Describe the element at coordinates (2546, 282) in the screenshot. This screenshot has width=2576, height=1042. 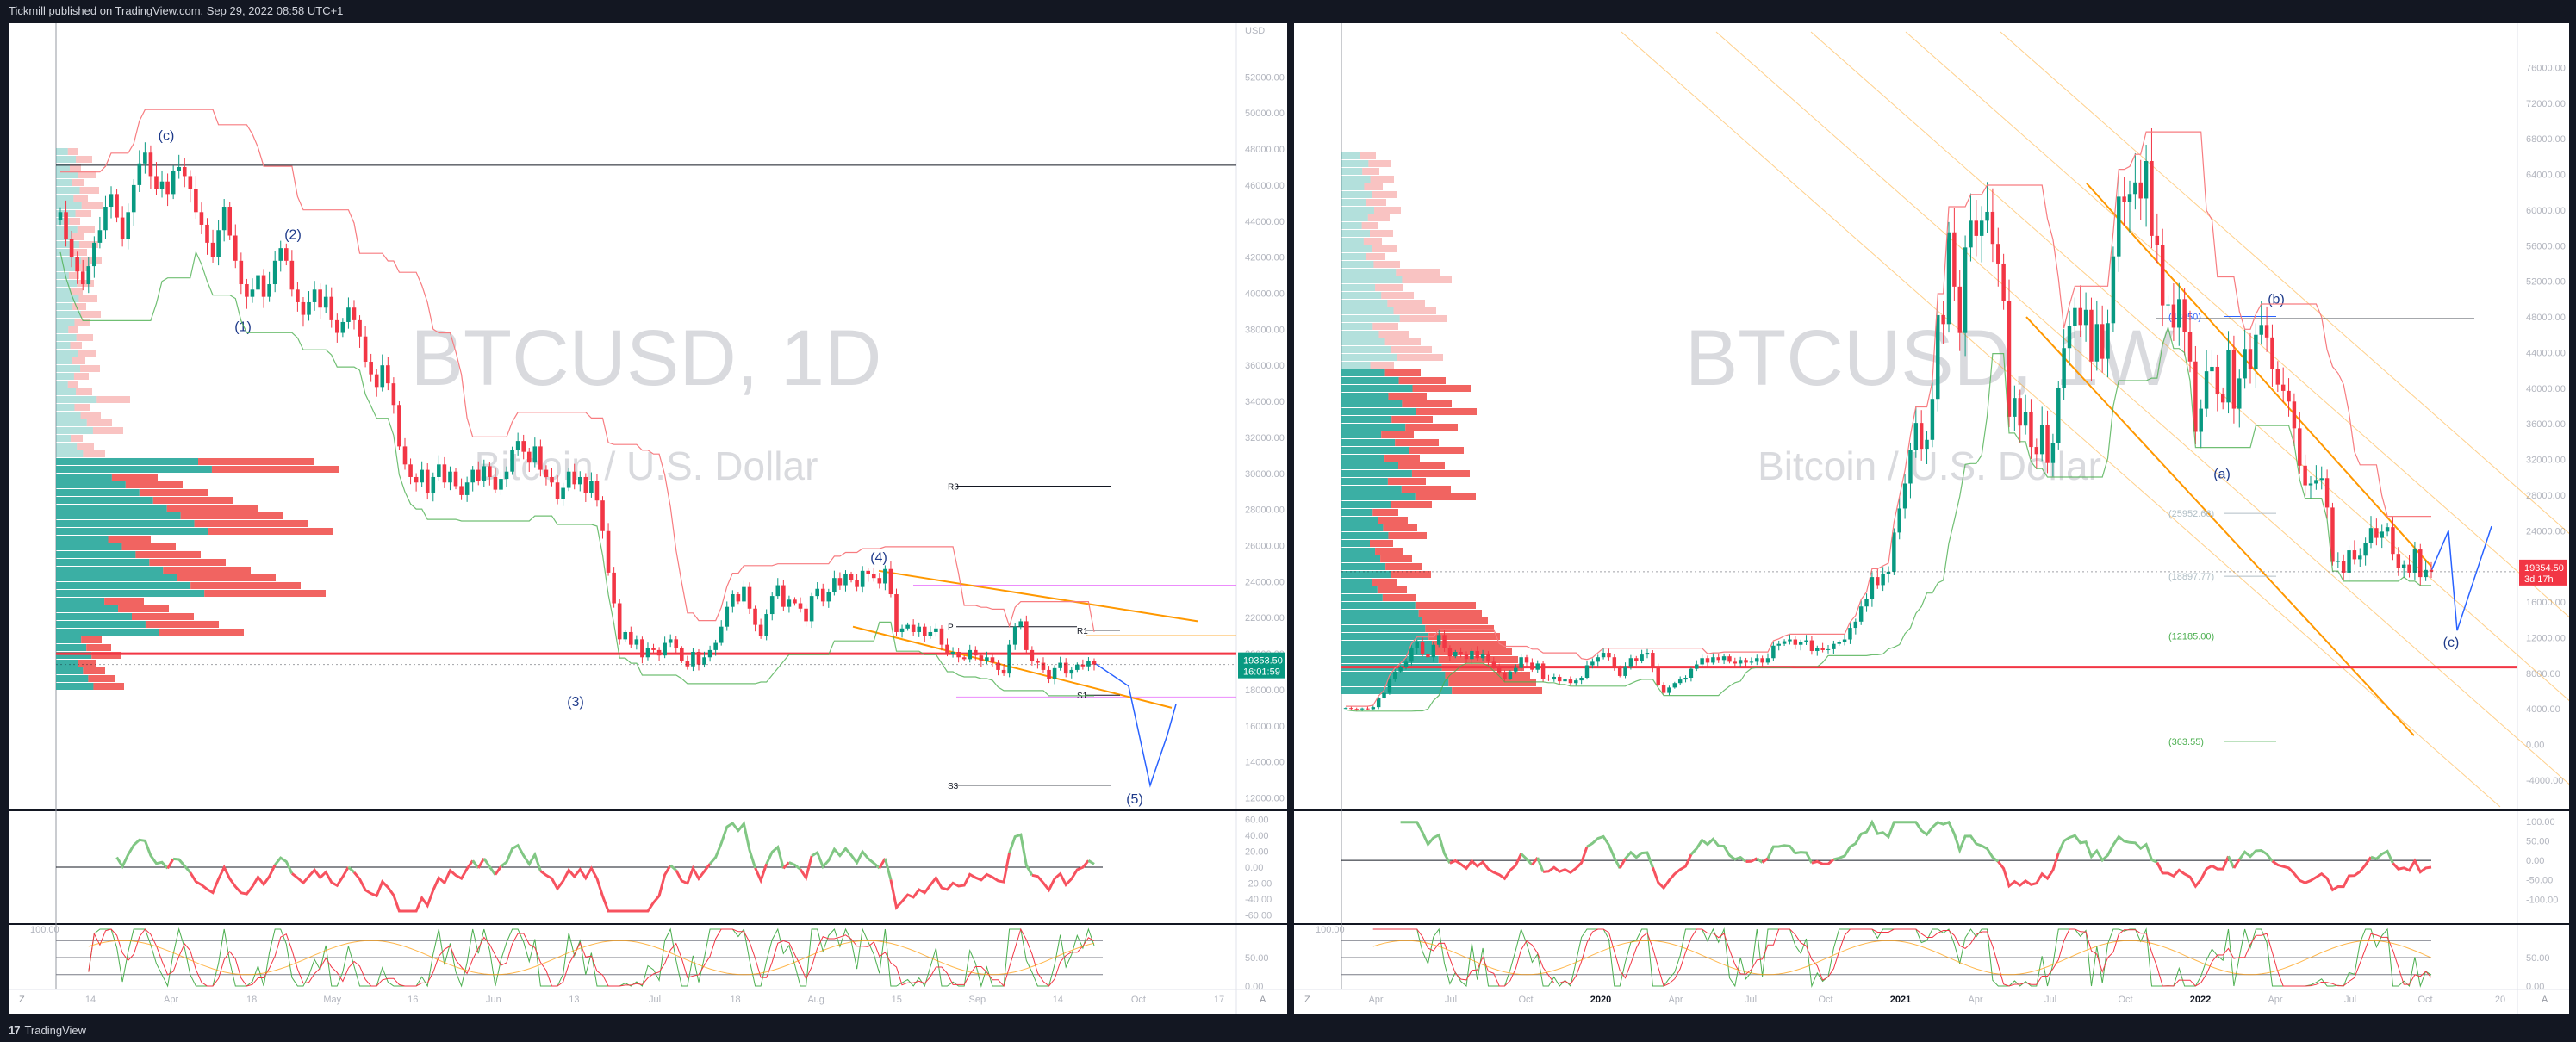
I see `y-tick-label: 52000.00` at that location.